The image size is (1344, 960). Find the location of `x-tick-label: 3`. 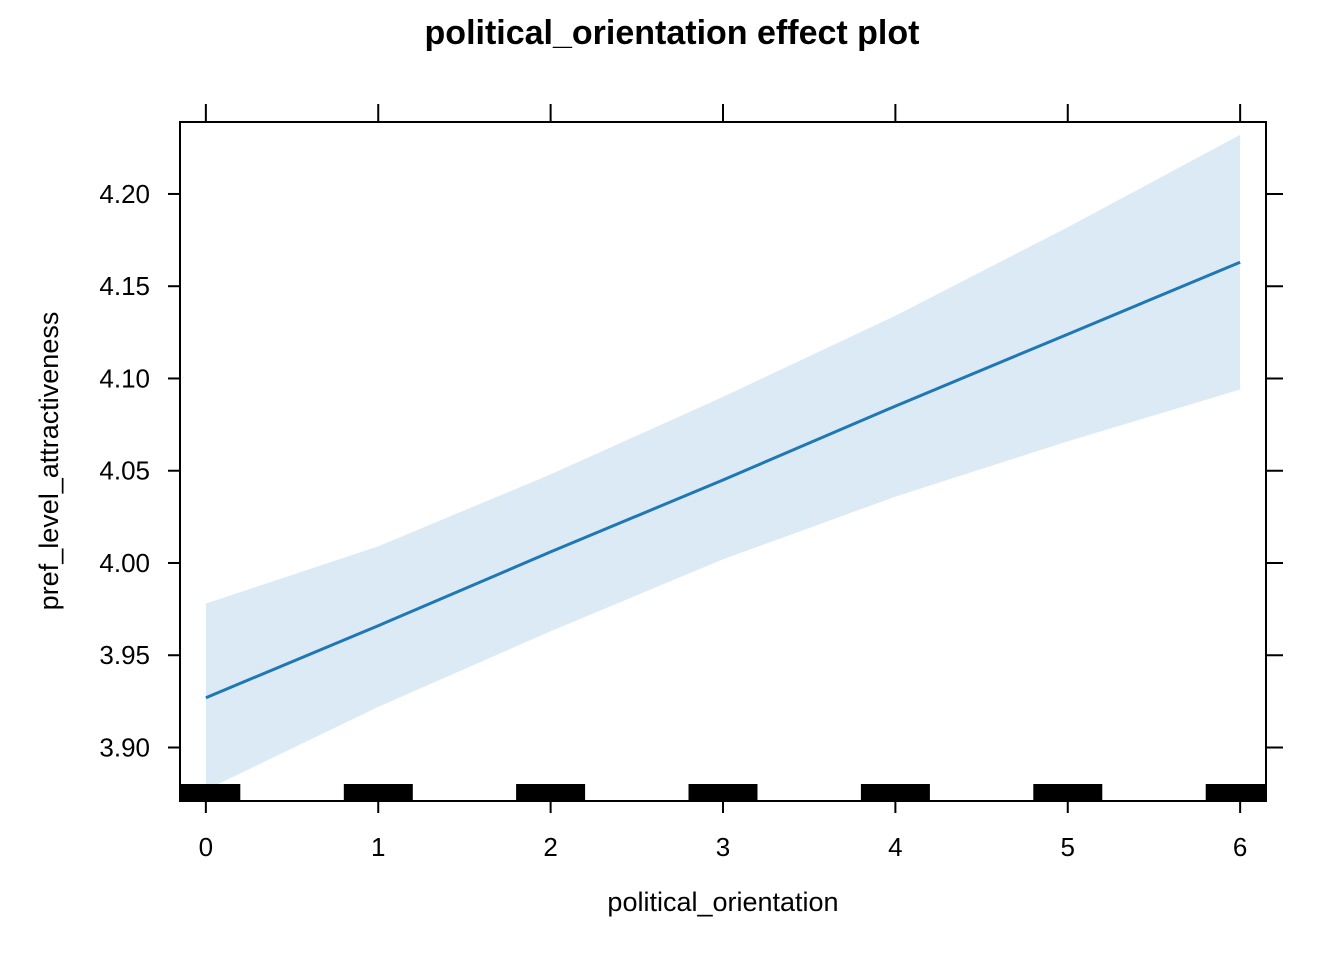

x-tick-label: 3 is located at coordinates (723, 847).